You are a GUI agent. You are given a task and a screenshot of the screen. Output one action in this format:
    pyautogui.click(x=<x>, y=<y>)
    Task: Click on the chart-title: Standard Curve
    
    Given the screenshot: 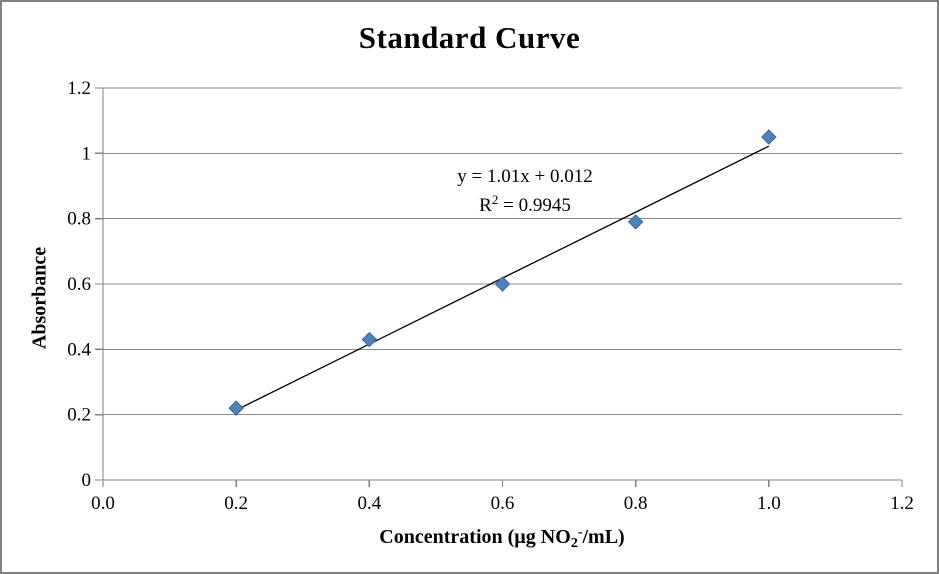 What is the action you would take?
    pyautogui.click(x=469, y=37)
    